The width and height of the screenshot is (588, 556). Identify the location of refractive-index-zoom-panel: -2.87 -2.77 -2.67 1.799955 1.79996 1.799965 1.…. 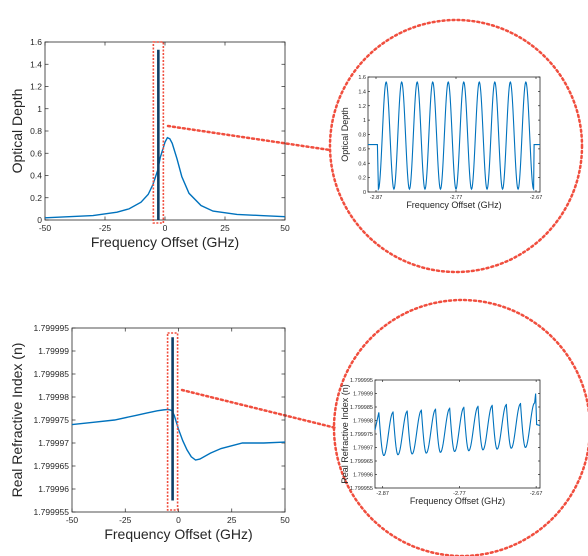
(441, 442).